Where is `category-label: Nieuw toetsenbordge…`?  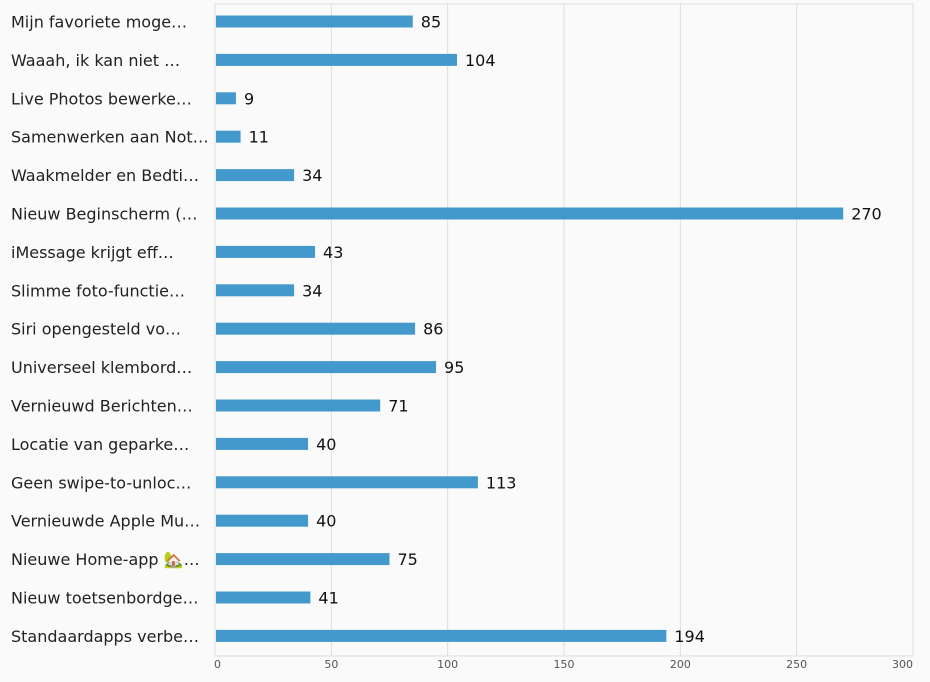 category-label: Nieuw toetsenbordge… is located at coordinates (104, 598).